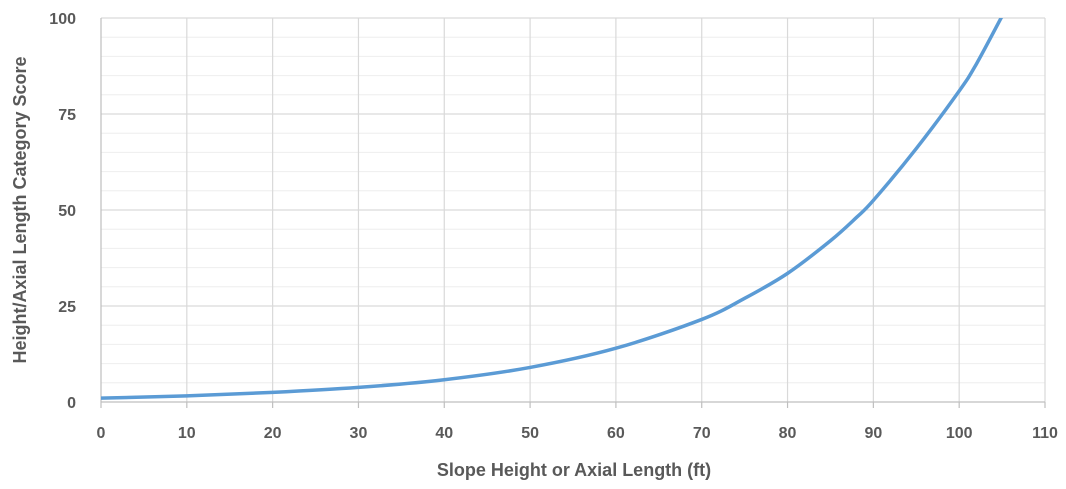 Image resolution: width=1066 pixels, height=489 pixels. What do you see at coordinates (273, 433) in the screenshot?
I see `x-tick-label: 20` at bounding box center [273, 433].